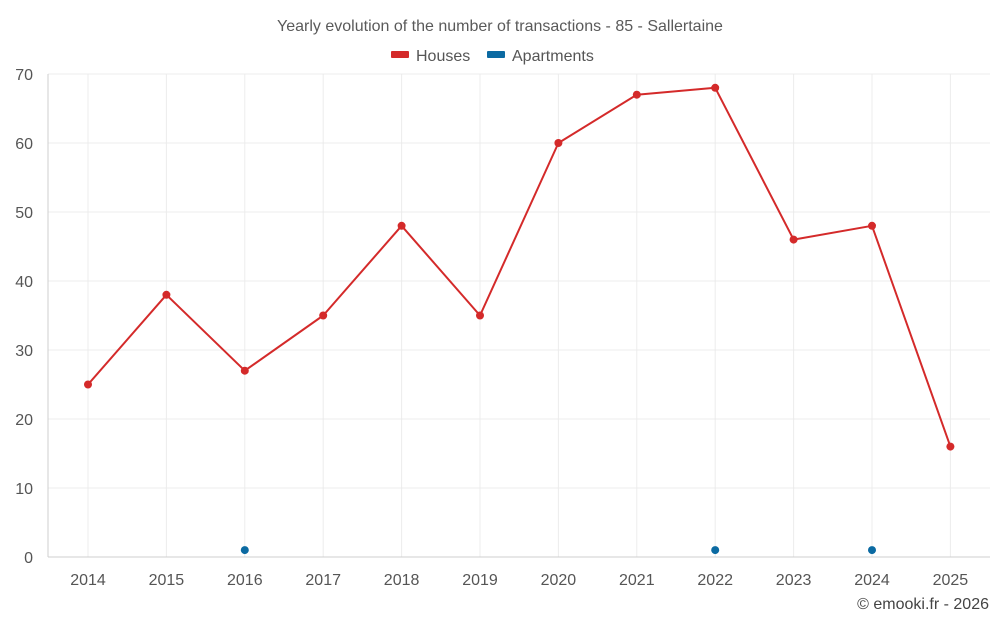  Describe the element at coordinates (715, 580) in the screenshot. I see `x-tick-label: 2022` at that location.